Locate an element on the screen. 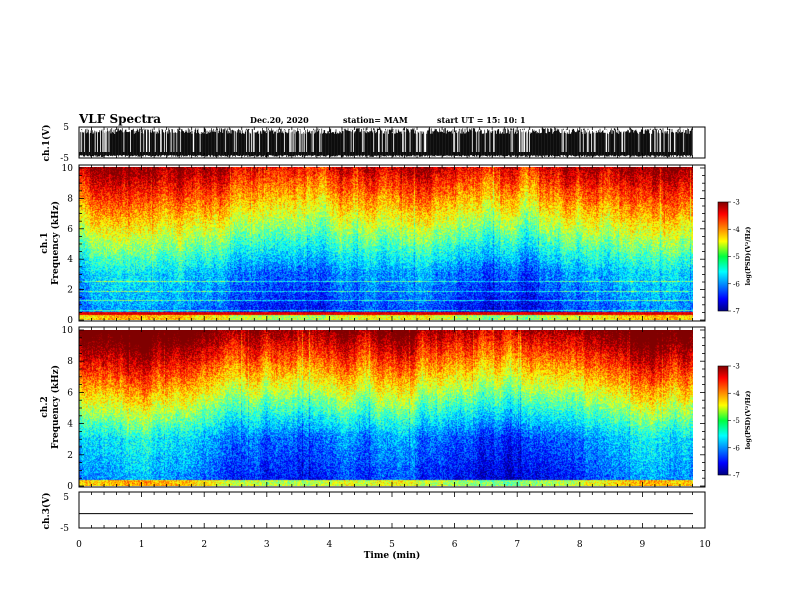  ch1-ytick-neg5: -5 is located at coordinates (64, 159).